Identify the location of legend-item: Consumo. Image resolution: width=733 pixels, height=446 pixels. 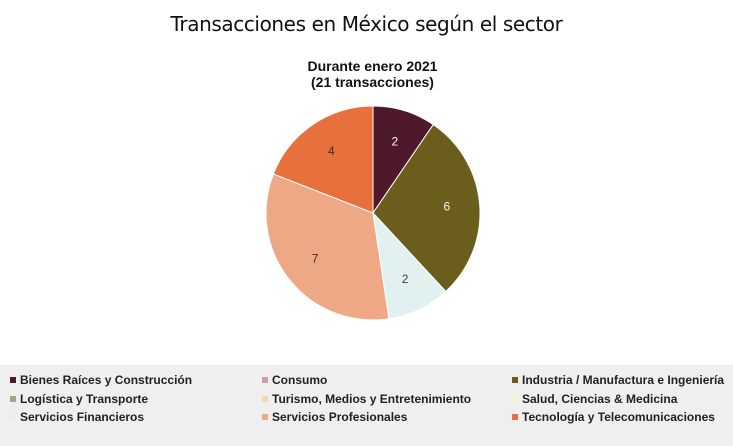
(294, 380).